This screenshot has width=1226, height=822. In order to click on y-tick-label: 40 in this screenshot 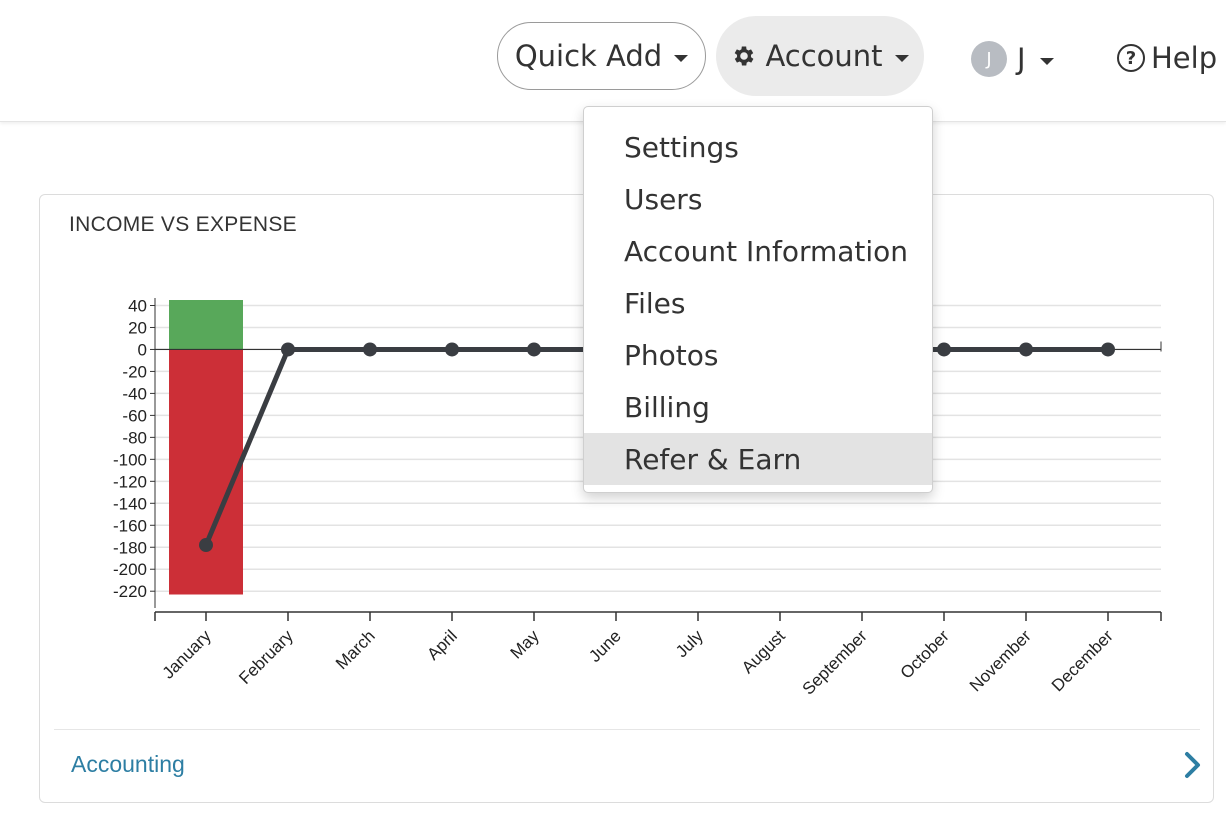, I will do `click(137, 305)`.